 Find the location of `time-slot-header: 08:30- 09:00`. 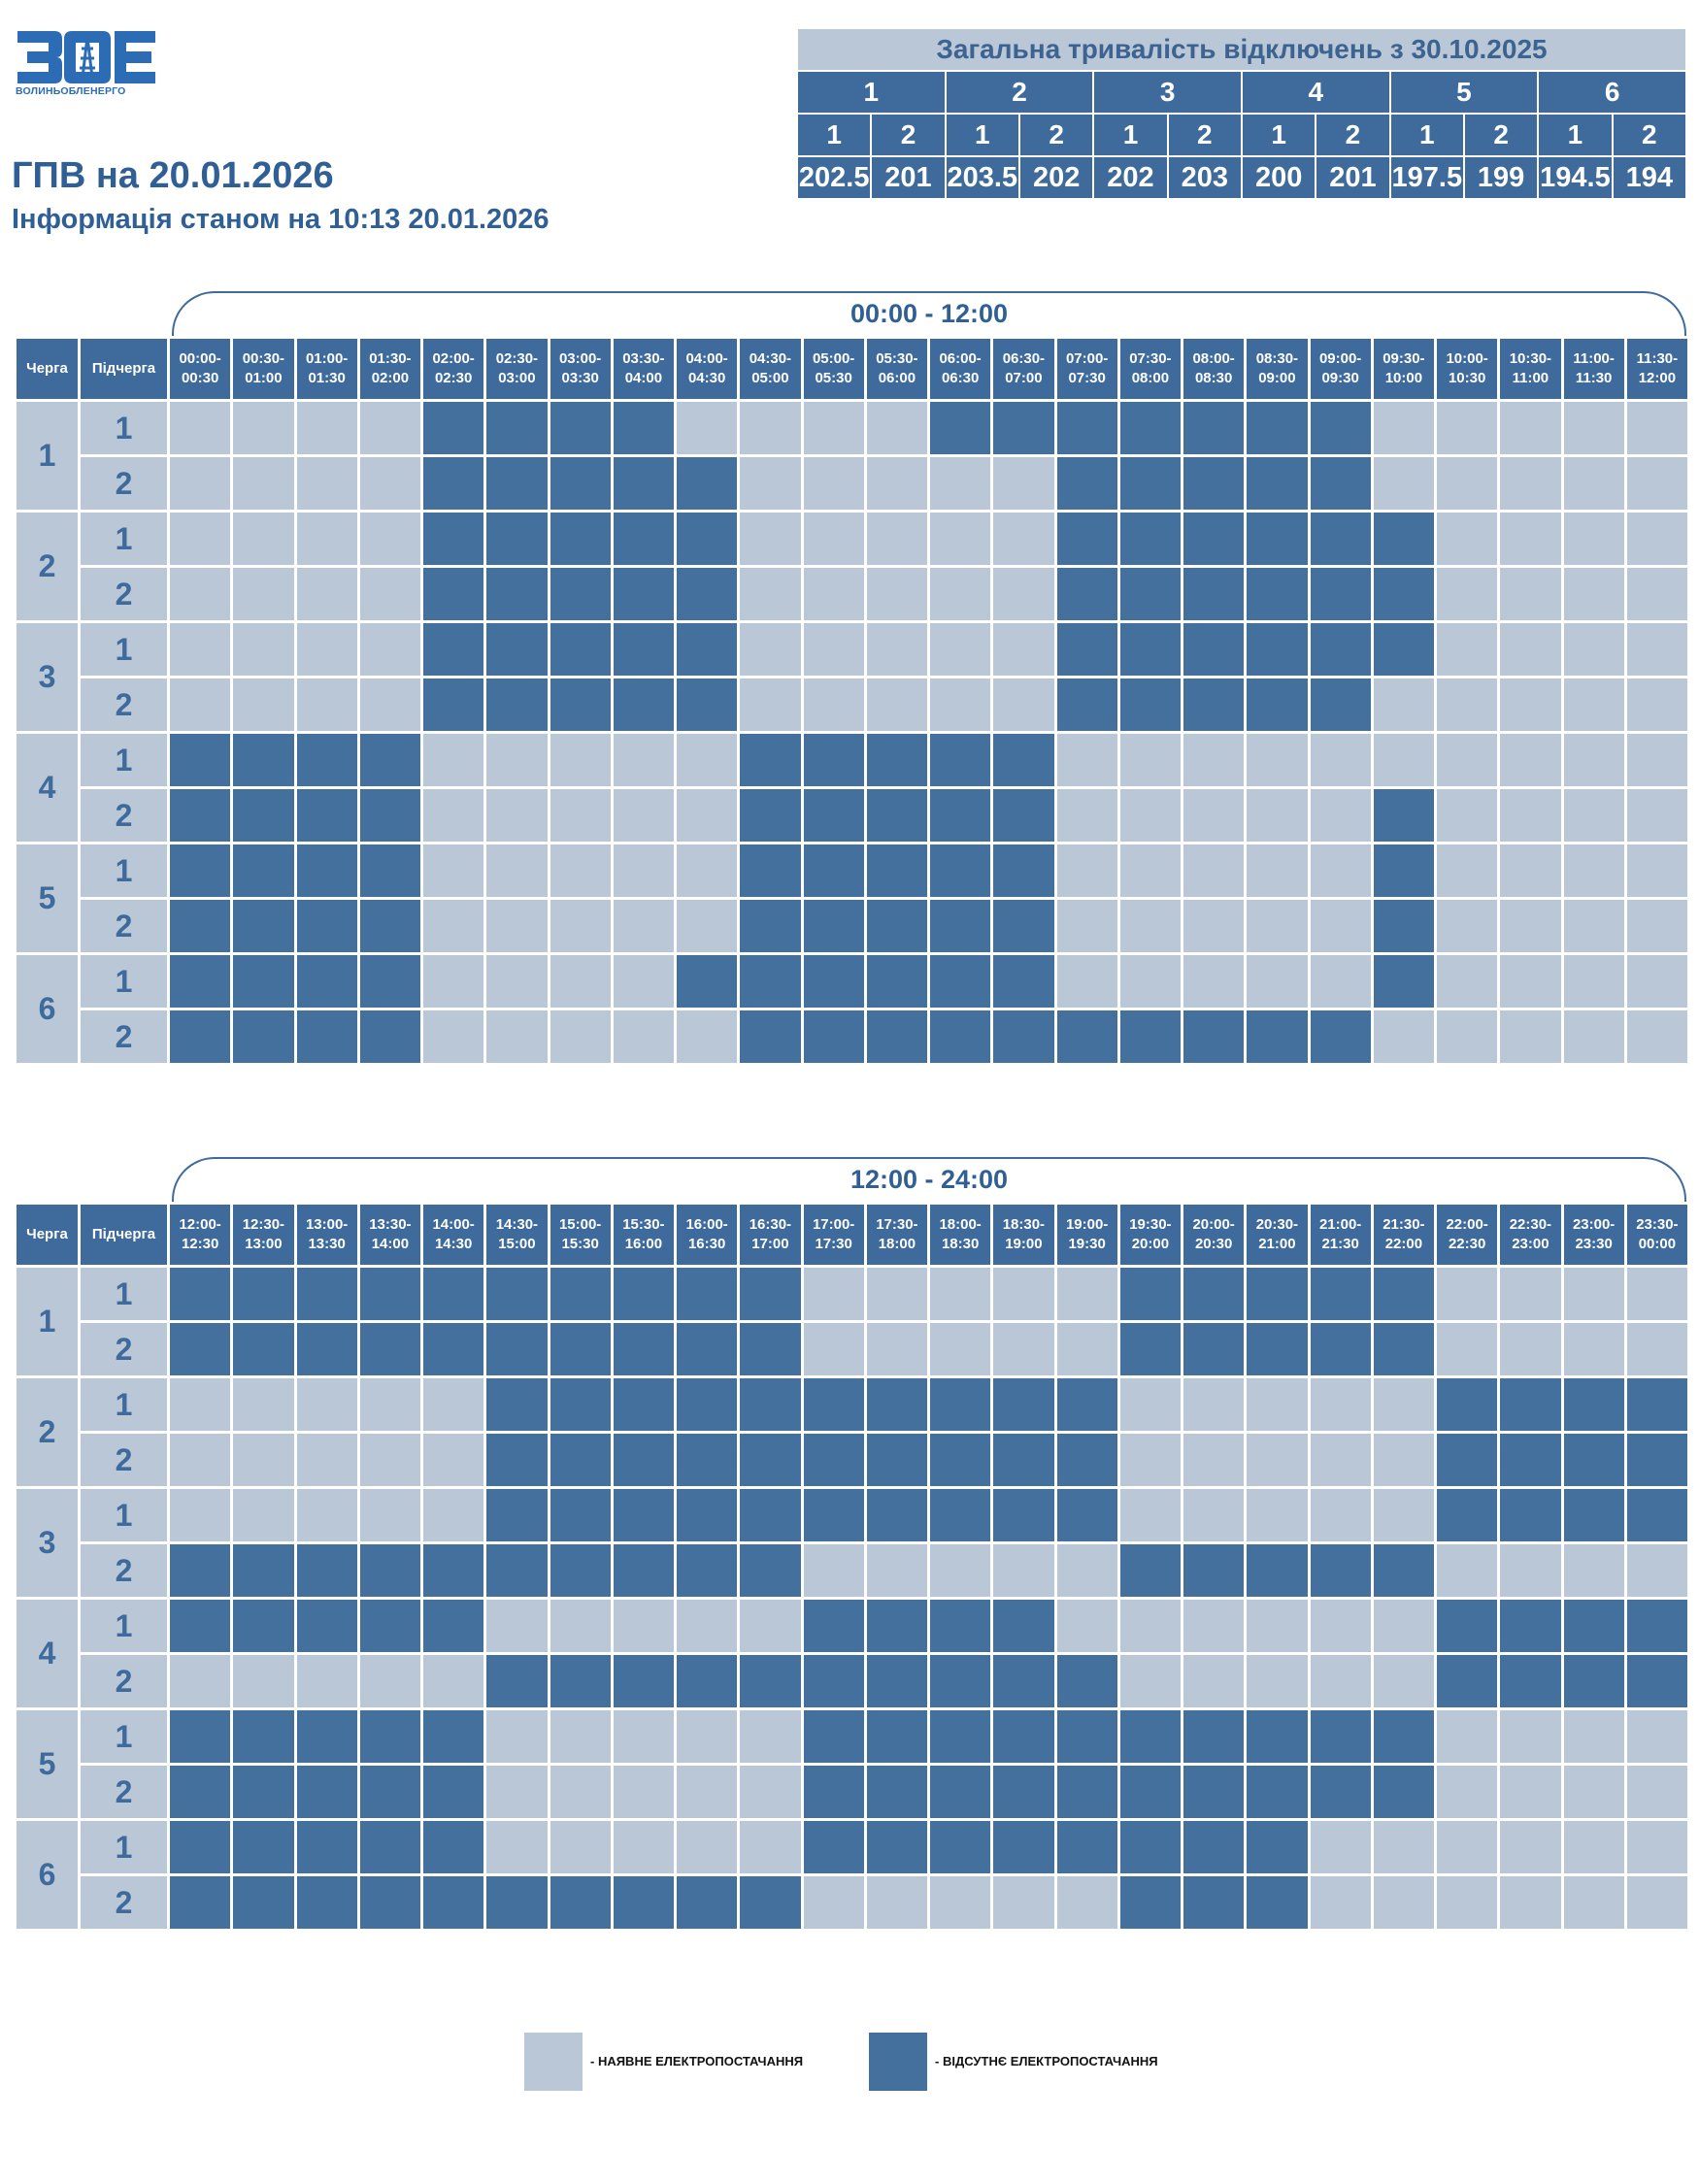

time-slot-header: 08:30- 09:00 is located at coordinates (1277, 369).